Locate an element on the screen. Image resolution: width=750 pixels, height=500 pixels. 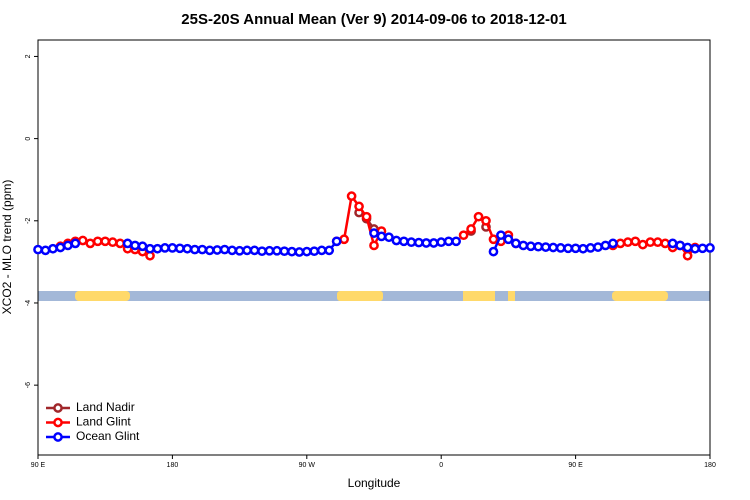
x-tick-label: 0 is located at coordinates (441, 465).